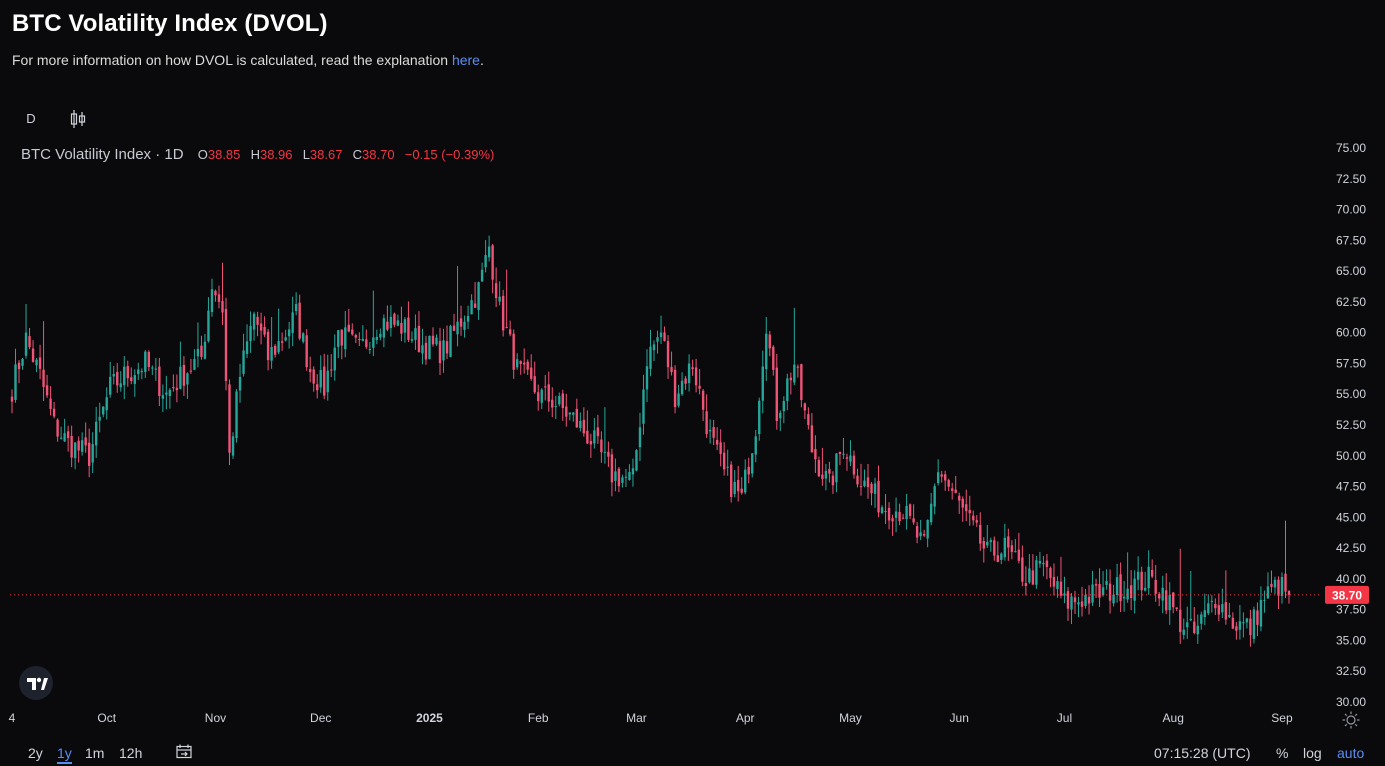 The height and width of the screenshot is (766, 1385). I want to click on candlestick-icon, so click(78, 119).